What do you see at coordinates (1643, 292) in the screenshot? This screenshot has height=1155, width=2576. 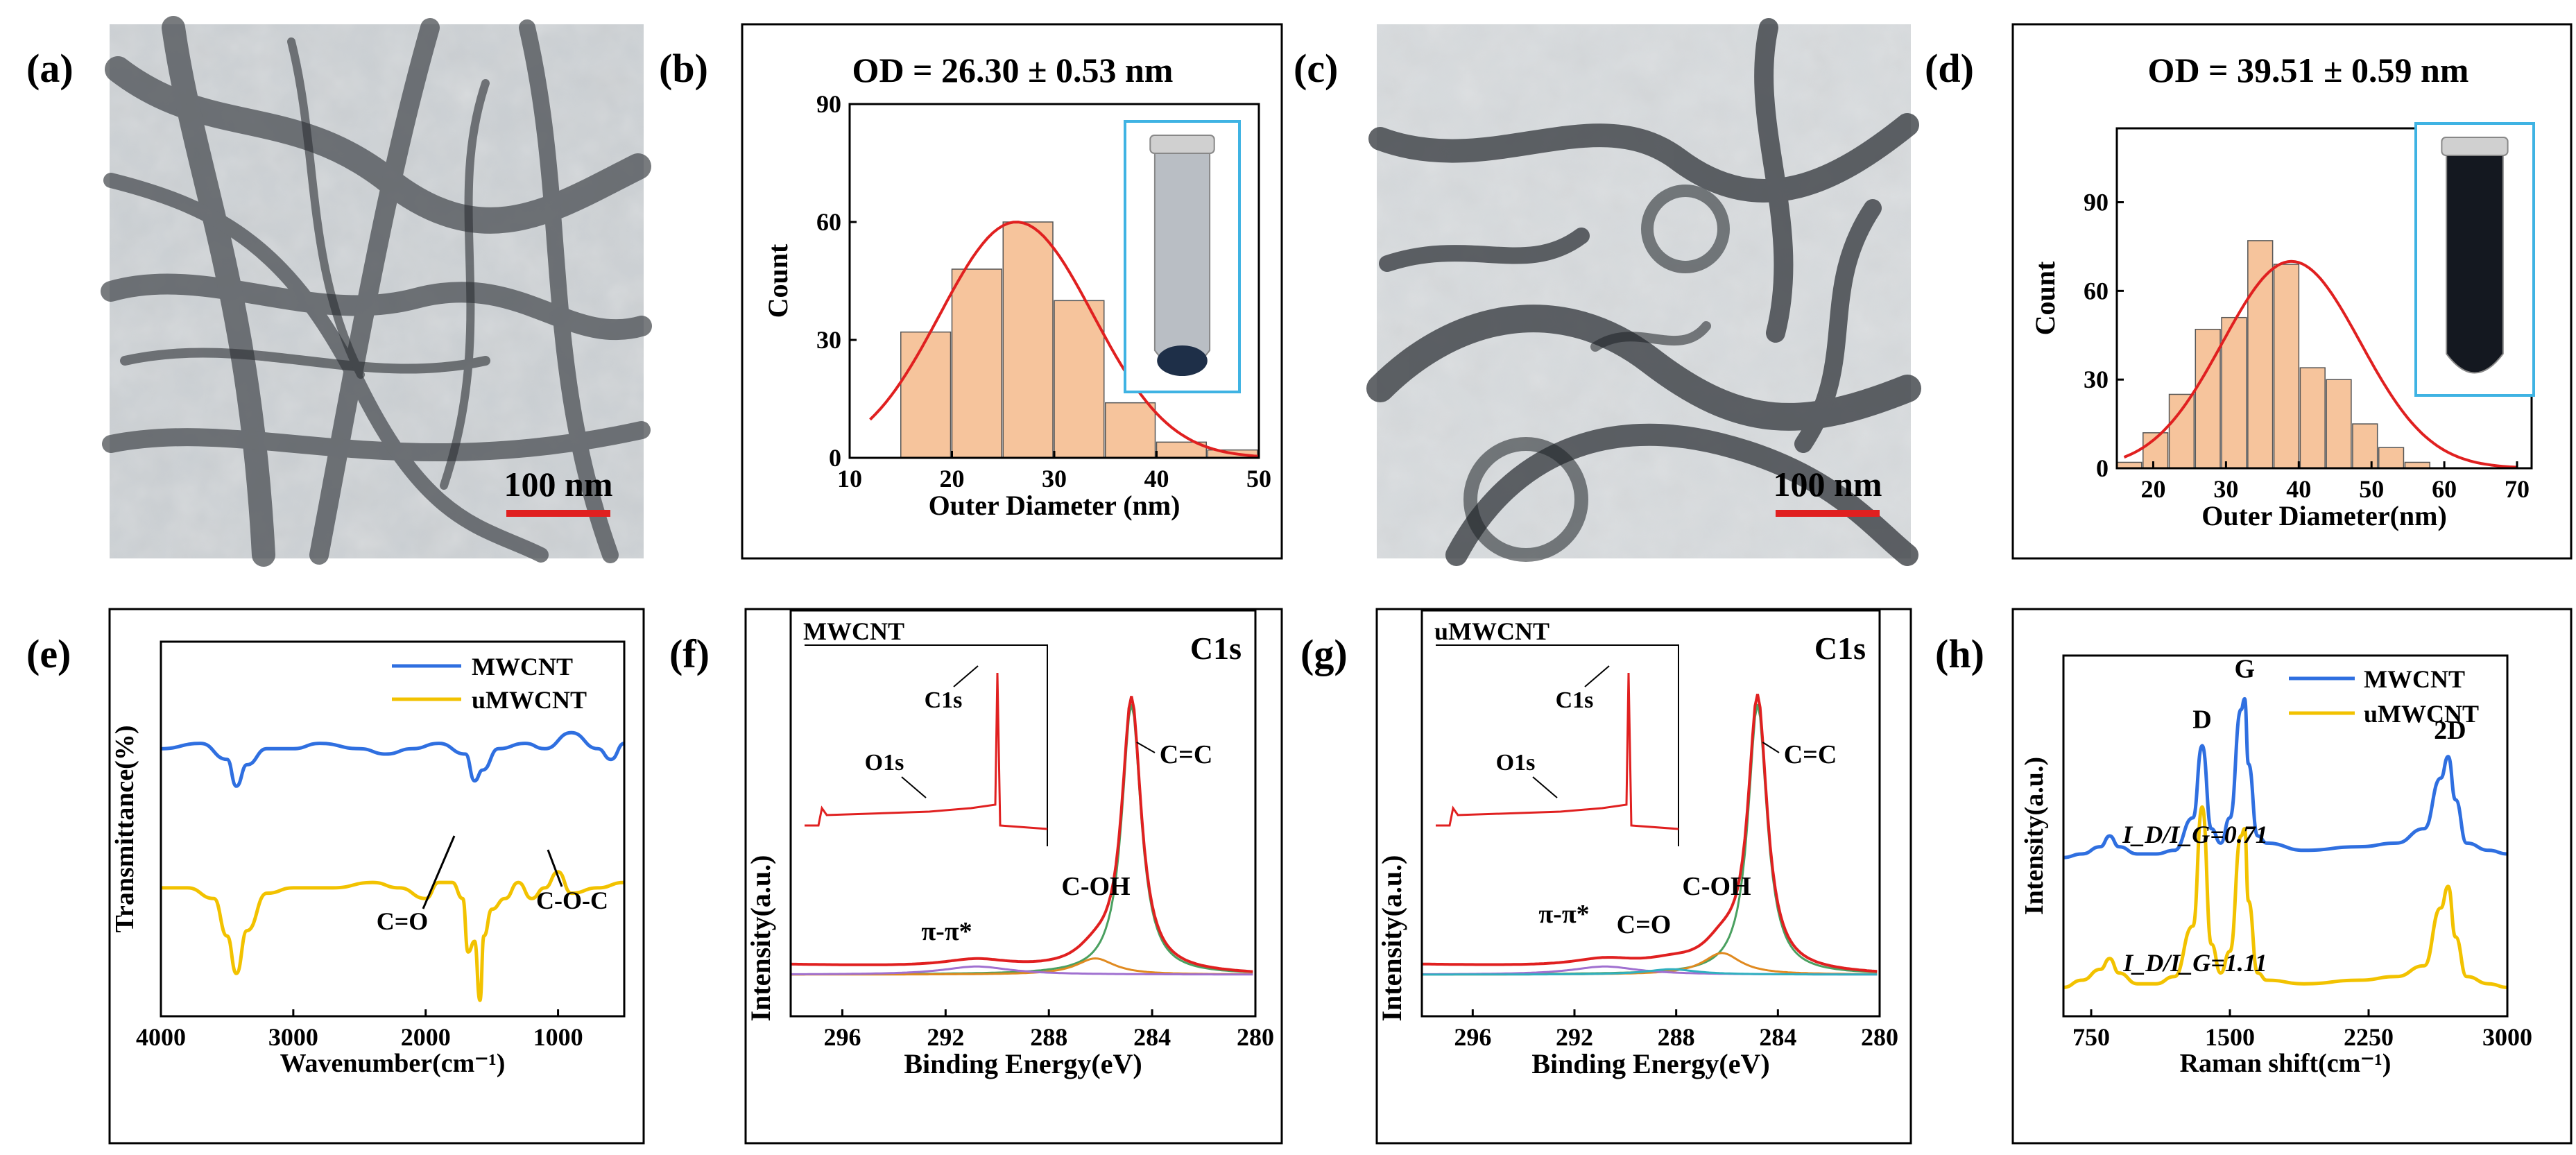 I see `tem-image-c: 100 nm` at bounding box center [1643, 292].